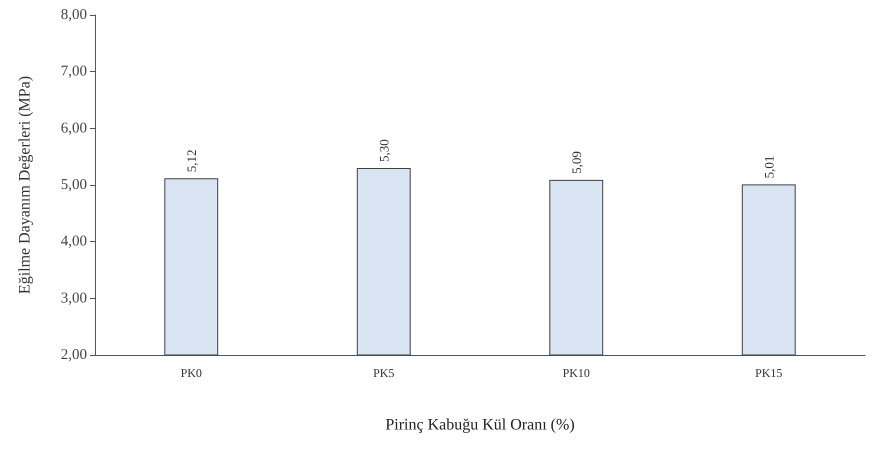 This screenshot has height=452, width=877. Describe the element at coordinates (73, 355) in the screenshot. I see `y-tick-label: 2,00` at that location.